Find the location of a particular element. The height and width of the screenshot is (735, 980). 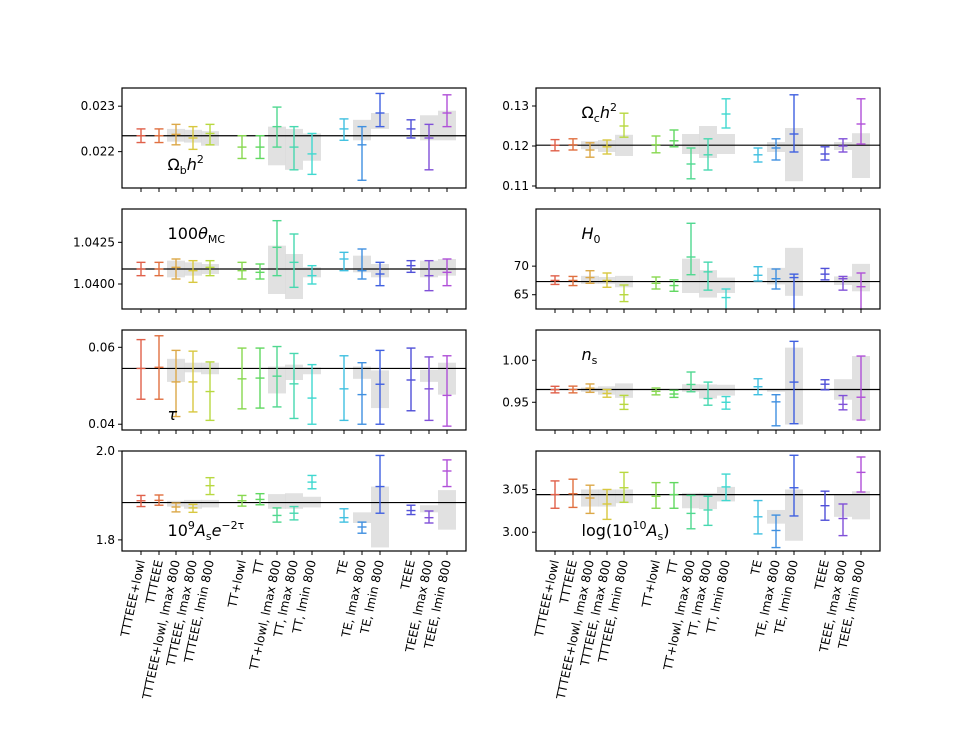

panel-2: 0.11 0.12 0.13 Ωch2 is located at coordinates (691, 140).